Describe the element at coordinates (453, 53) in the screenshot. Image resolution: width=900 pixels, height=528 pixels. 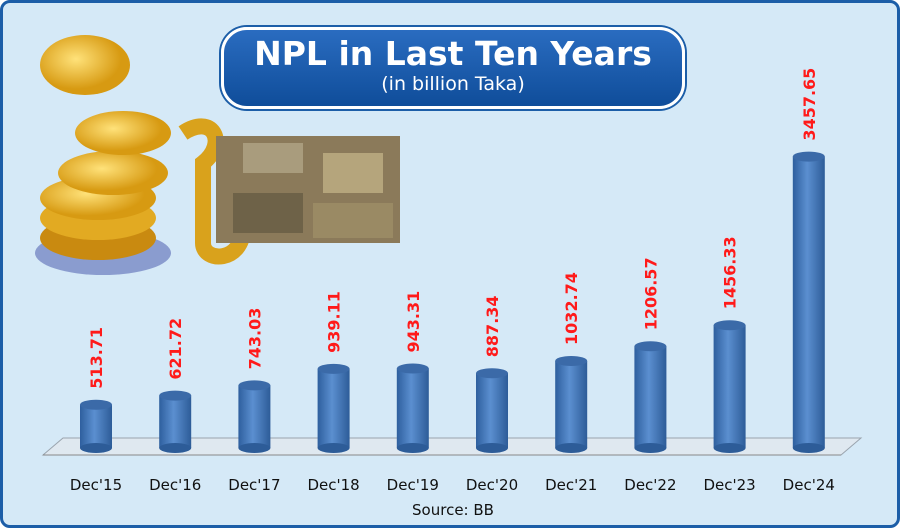
I see `chart-title: NPL in Last Ten Years` at that location.